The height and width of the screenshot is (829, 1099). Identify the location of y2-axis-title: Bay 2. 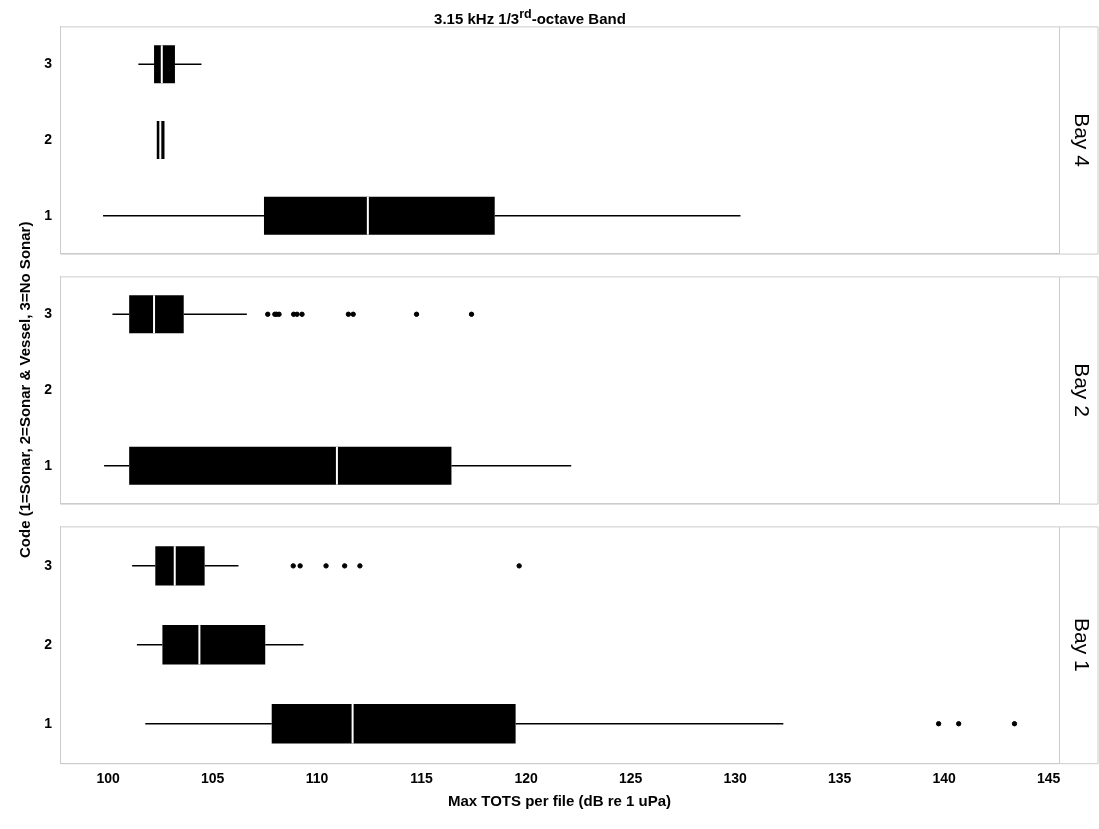
(1082, 390).